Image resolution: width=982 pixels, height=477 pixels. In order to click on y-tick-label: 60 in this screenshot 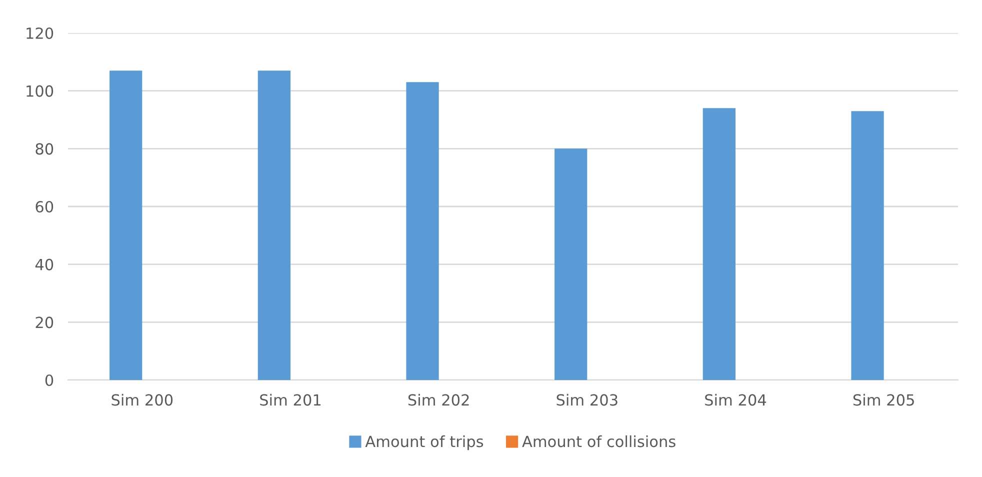, I will do `click(45, 206)`.